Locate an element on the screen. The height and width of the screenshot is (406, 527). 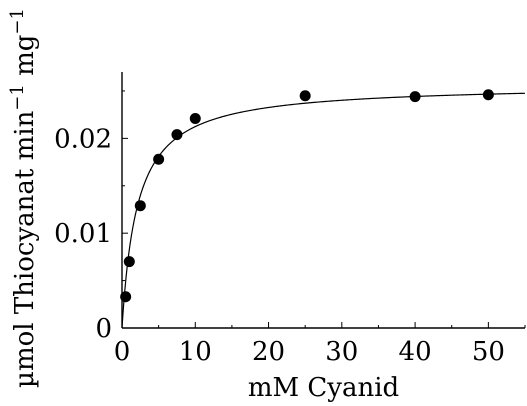
y-tick-label: 0 is located at coordinates (103, 329).